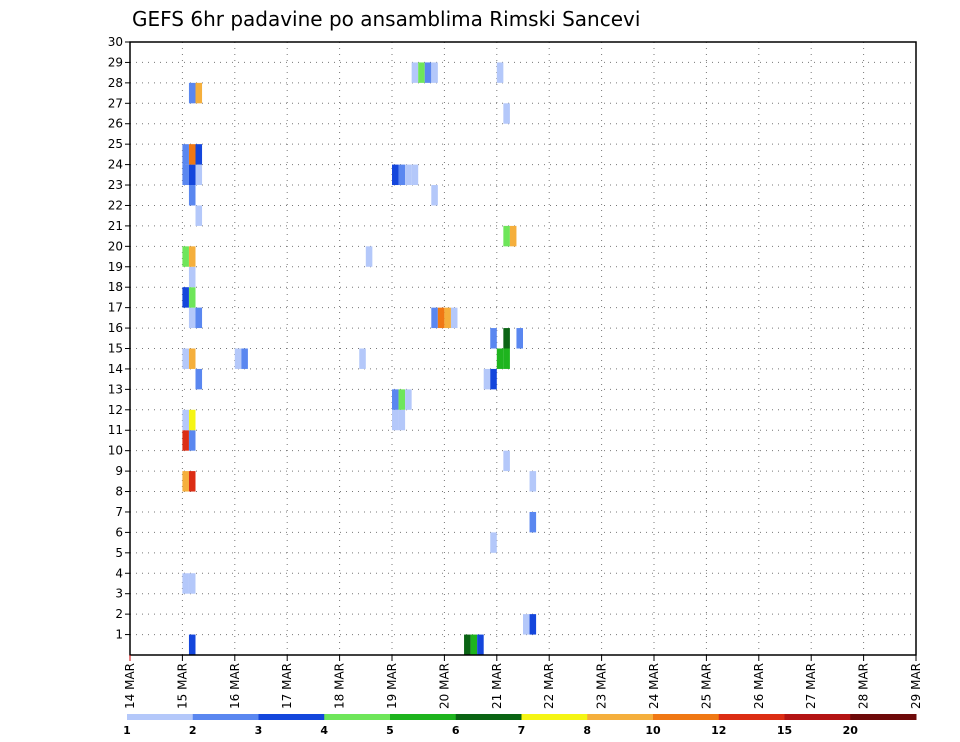 The width and height of the screenshot is (960, 742). I want to click on y-tick-label: 14, so click(115, 369).